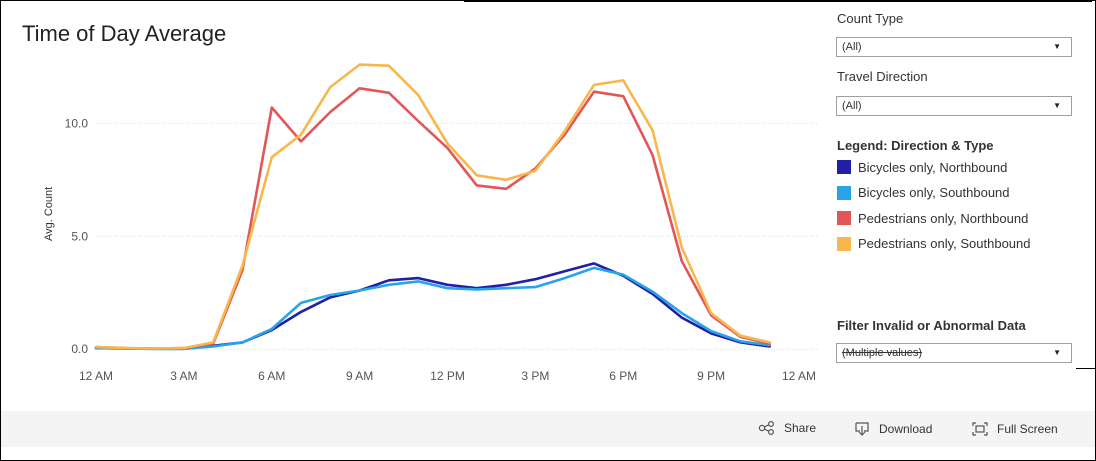 Image resolution: width=1096 pixels, height=461 pixels. I want to click on legend-item: Pedestrians only, Southbound, so click(934, 244).